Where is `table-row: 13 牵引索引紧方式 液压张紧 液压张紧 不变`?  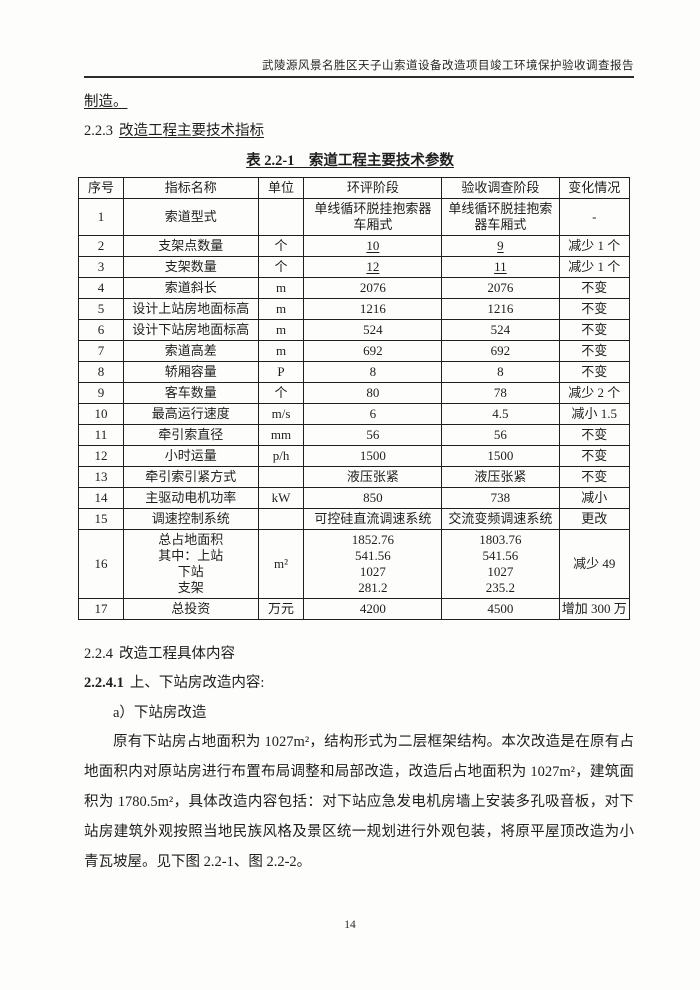 table-row: 13 牵引索引紧方式 液压张紧 液压张紧 不变 is located at coordinates (354, 477).